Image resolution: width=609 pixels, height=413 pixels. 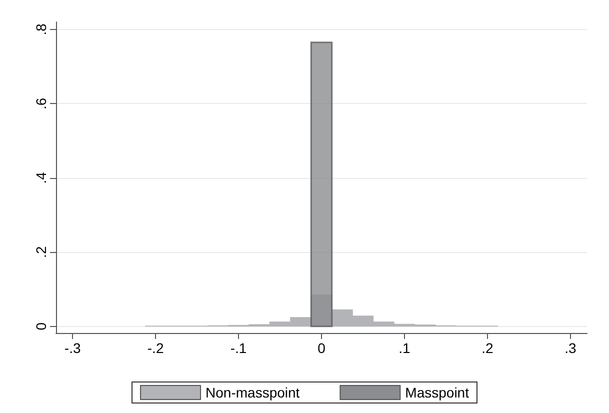 What do you see at coordinates (404, 348) in the screenshot?
I see `x-tick-label: .1` at bounding box center [404, 348].